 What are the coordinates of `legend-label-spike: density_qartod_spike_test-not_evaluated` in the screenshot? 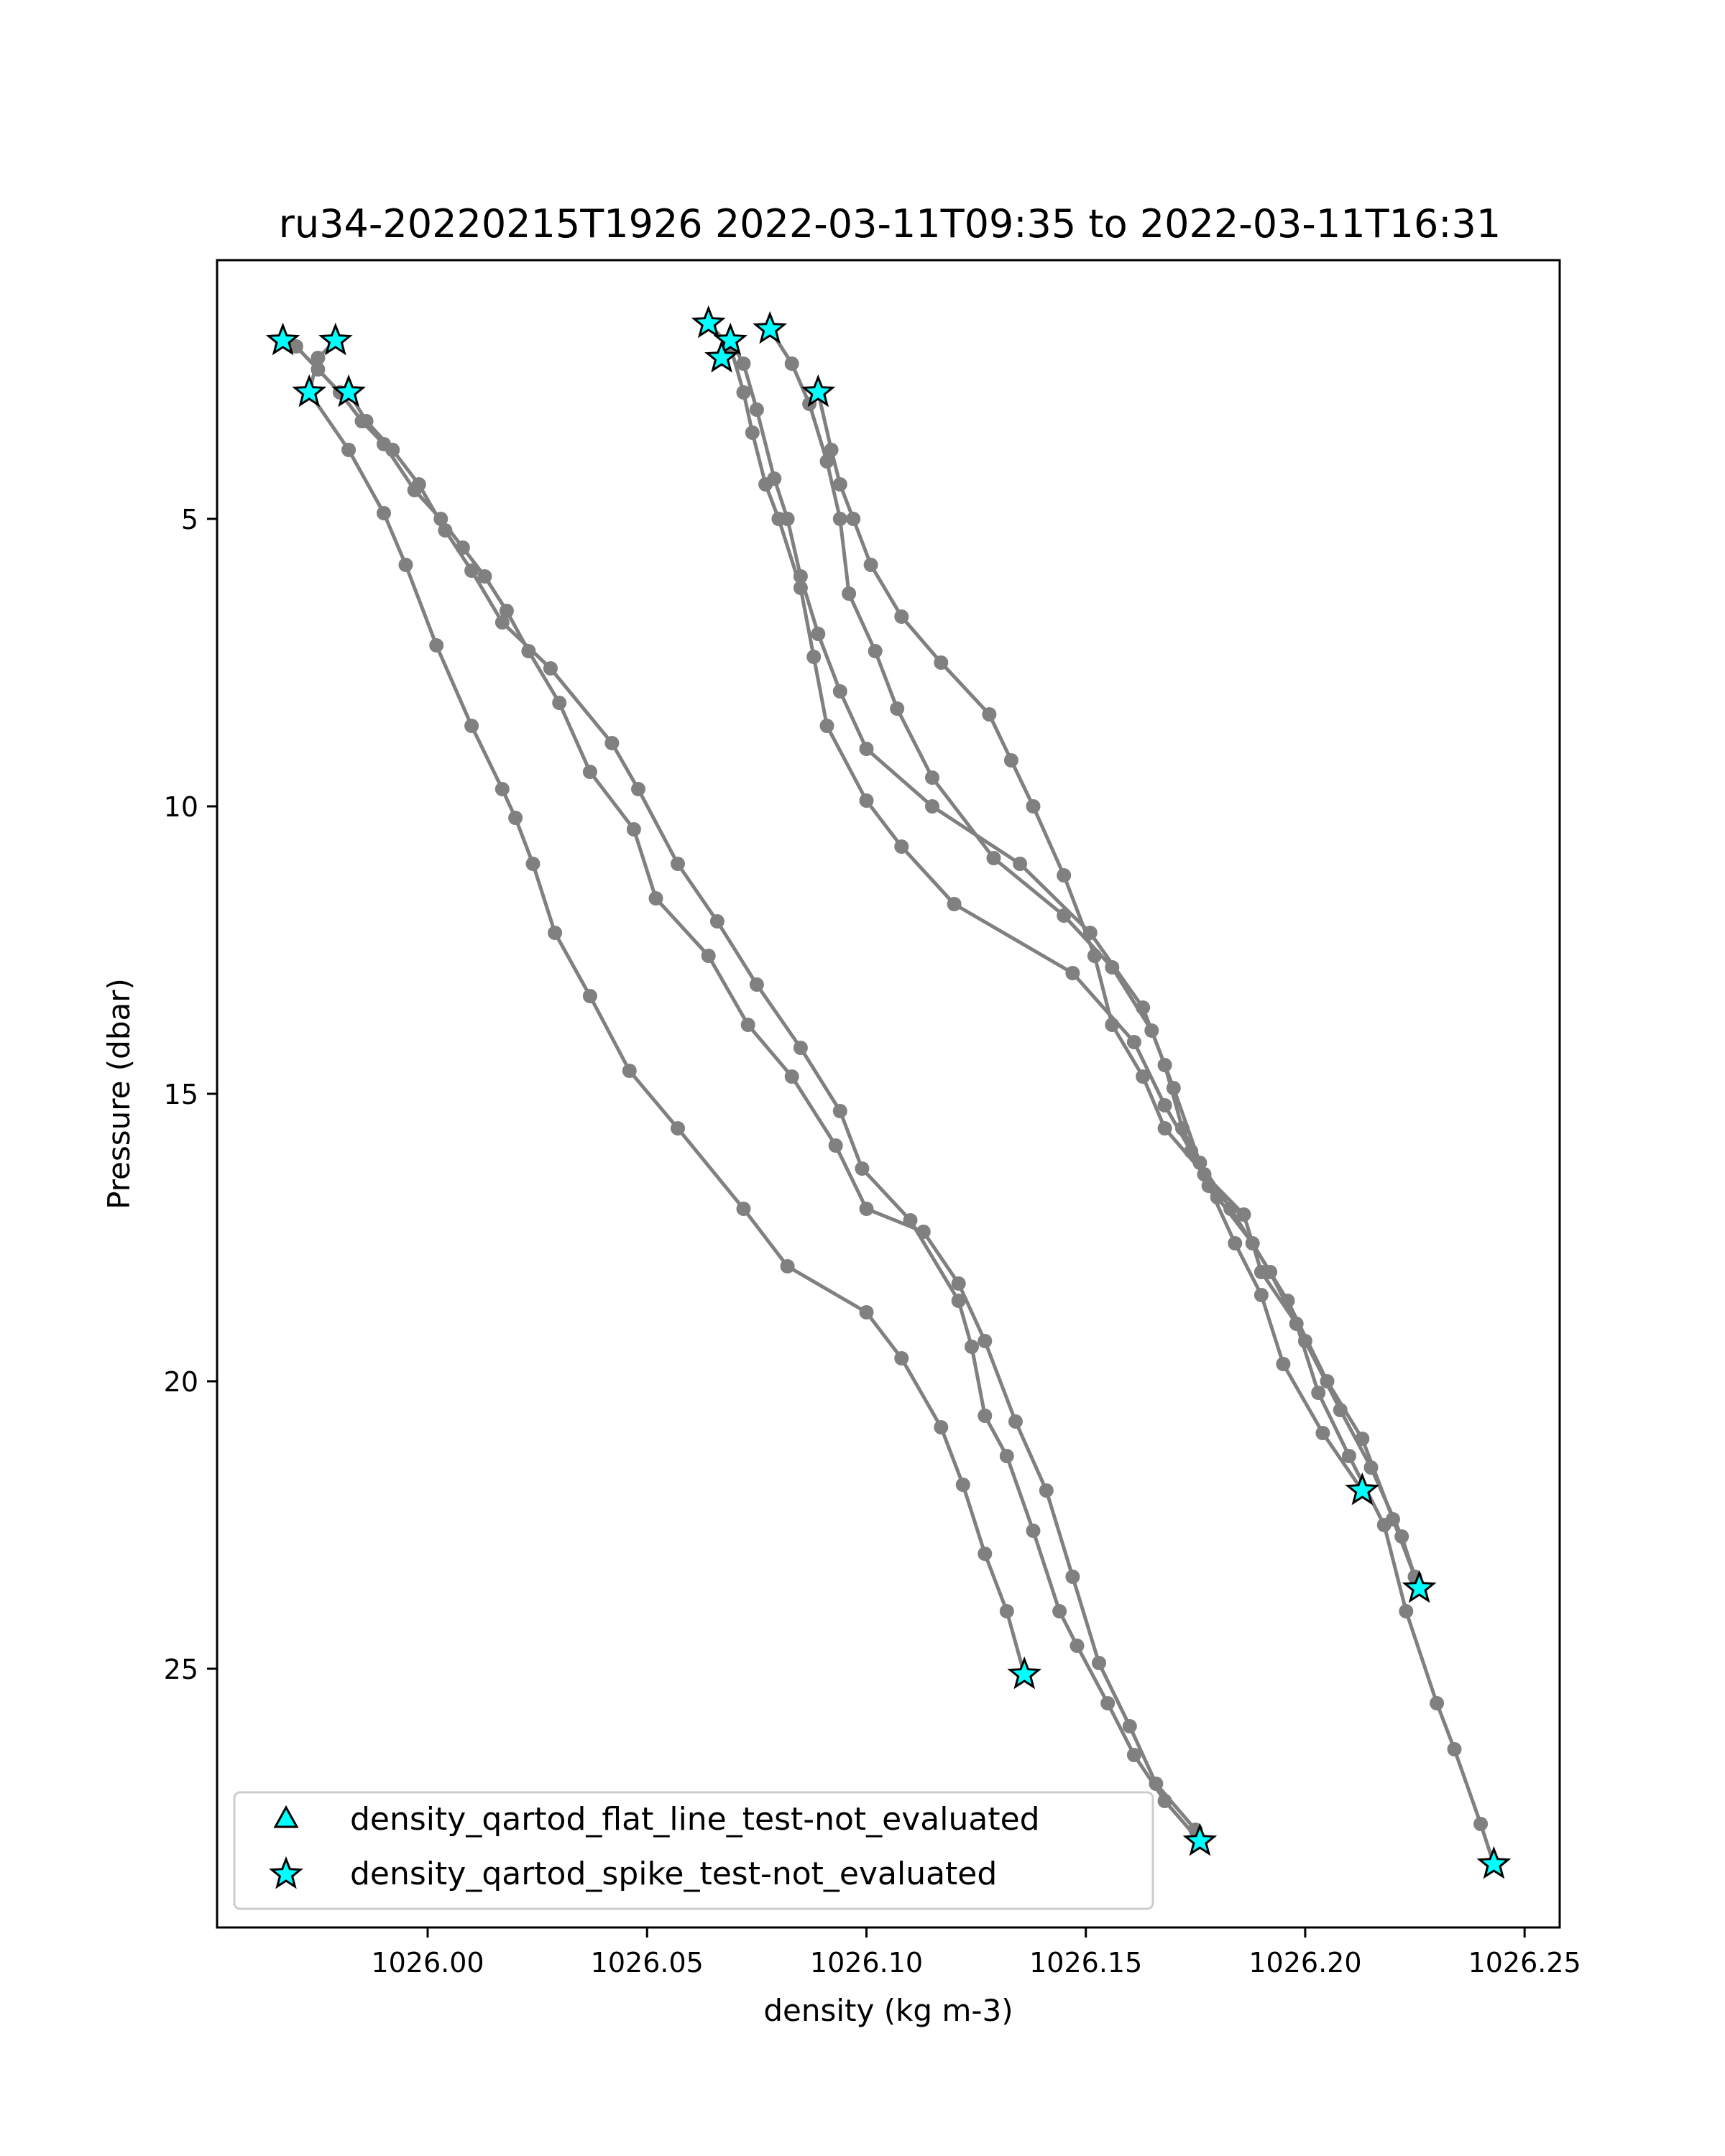 It's located at (673, 1874).